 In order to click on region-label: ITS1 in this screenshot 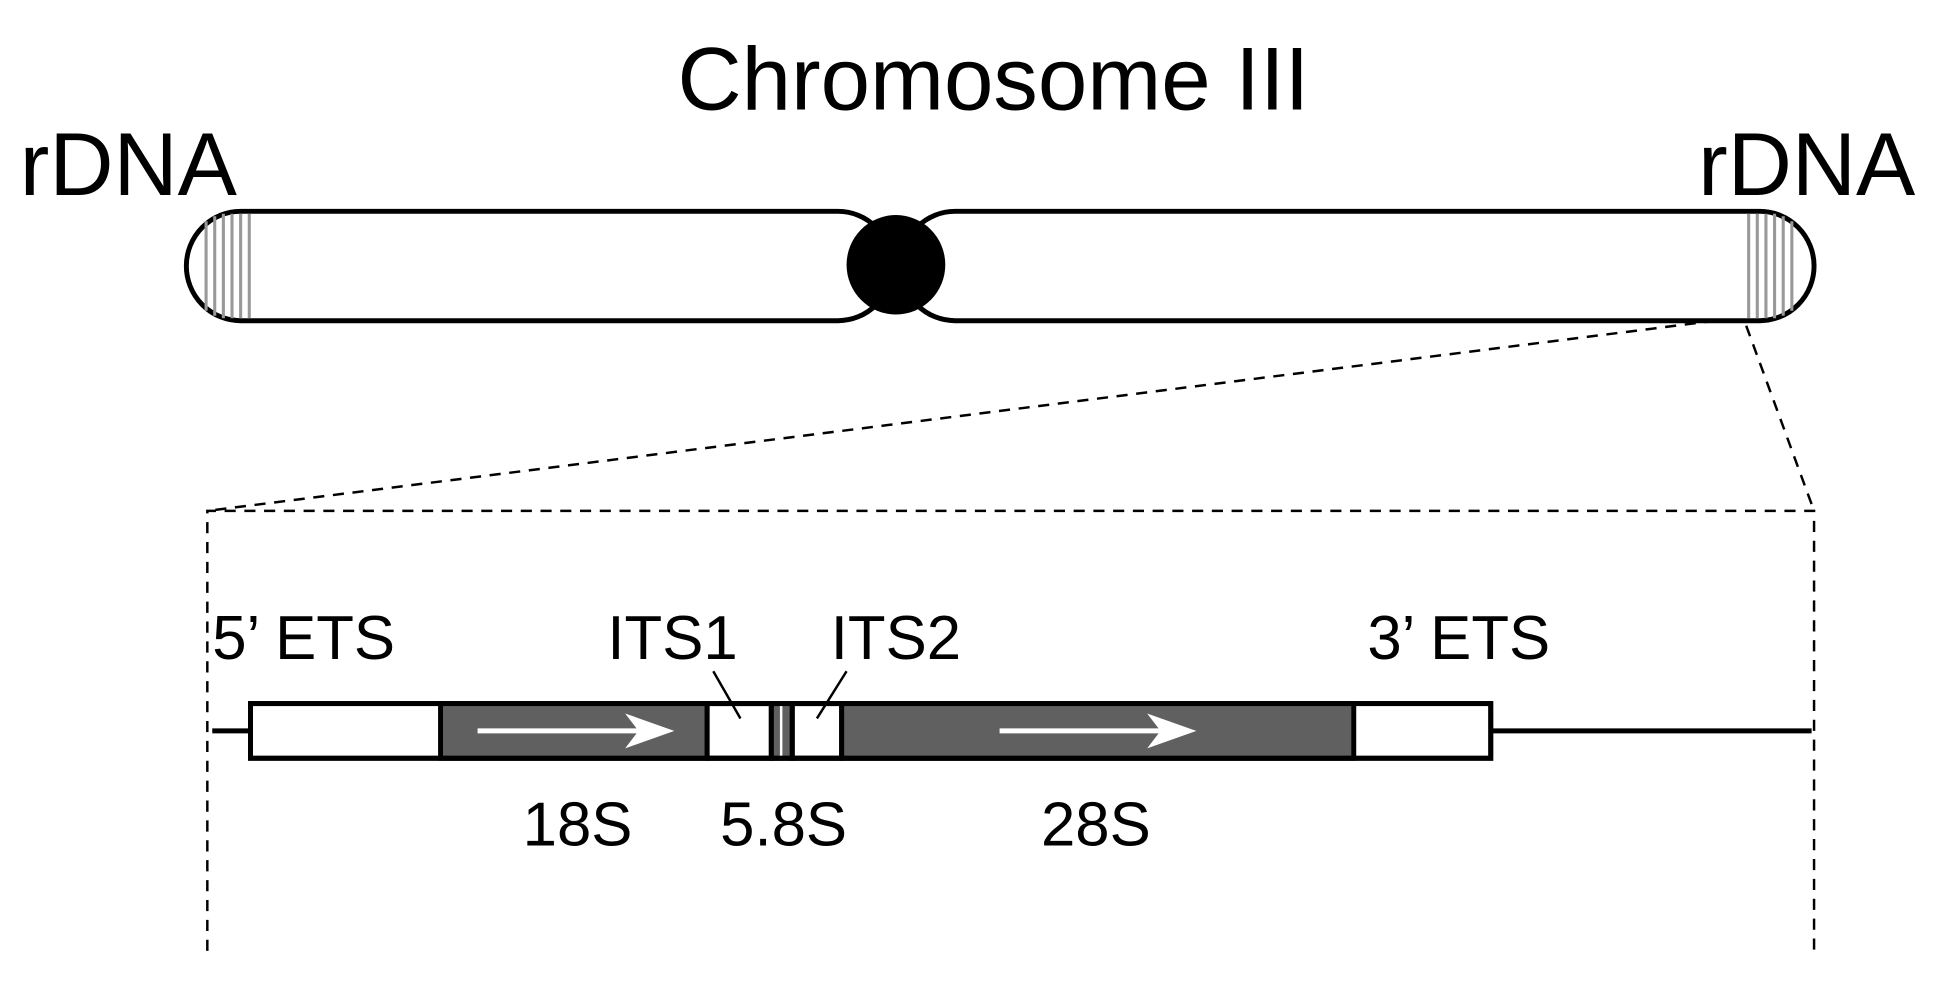, I will do `click(672, 638)`.